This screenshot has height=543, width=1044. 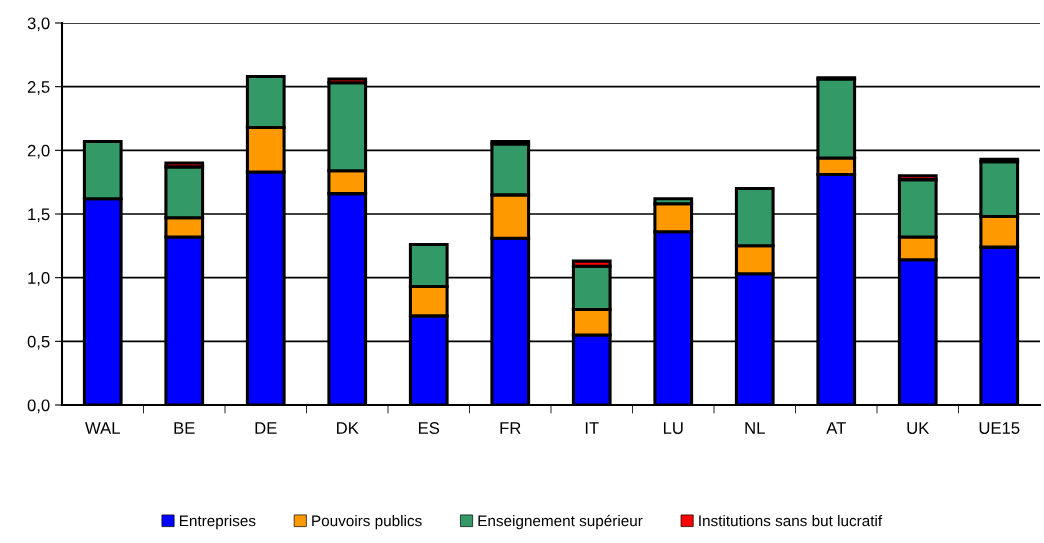 What do you see at coordinates (102, 428) in the screenshot?
I see `x-tick-label: WAL` at bounding box center [102, 428].